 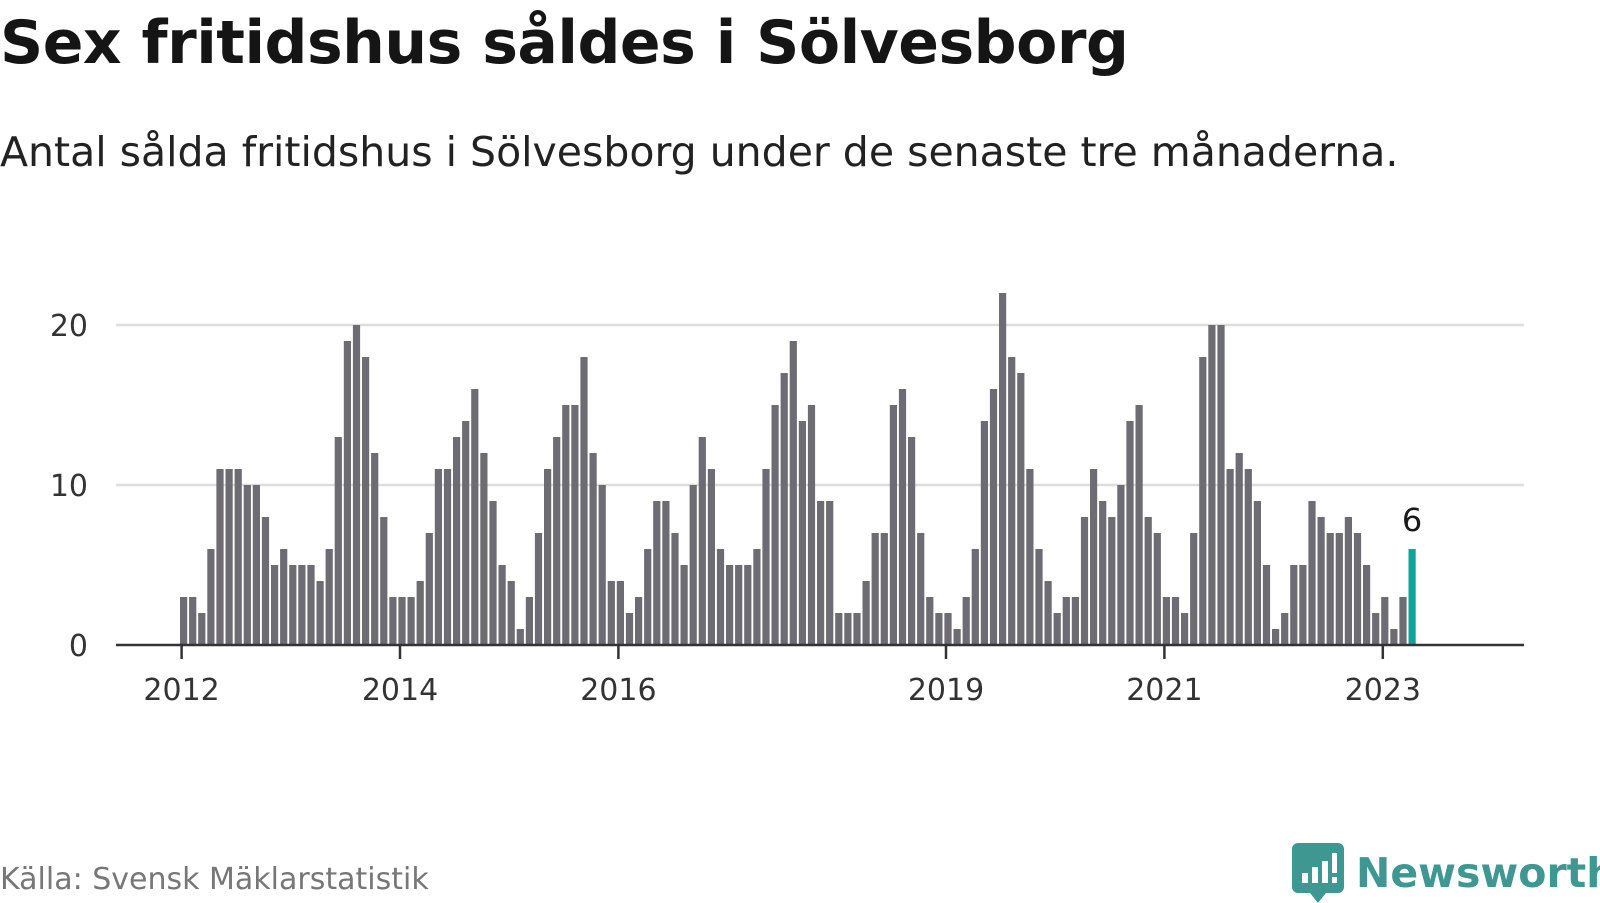 I want to click on brand-name: Newsworthy, so click(x=1478, y=873).